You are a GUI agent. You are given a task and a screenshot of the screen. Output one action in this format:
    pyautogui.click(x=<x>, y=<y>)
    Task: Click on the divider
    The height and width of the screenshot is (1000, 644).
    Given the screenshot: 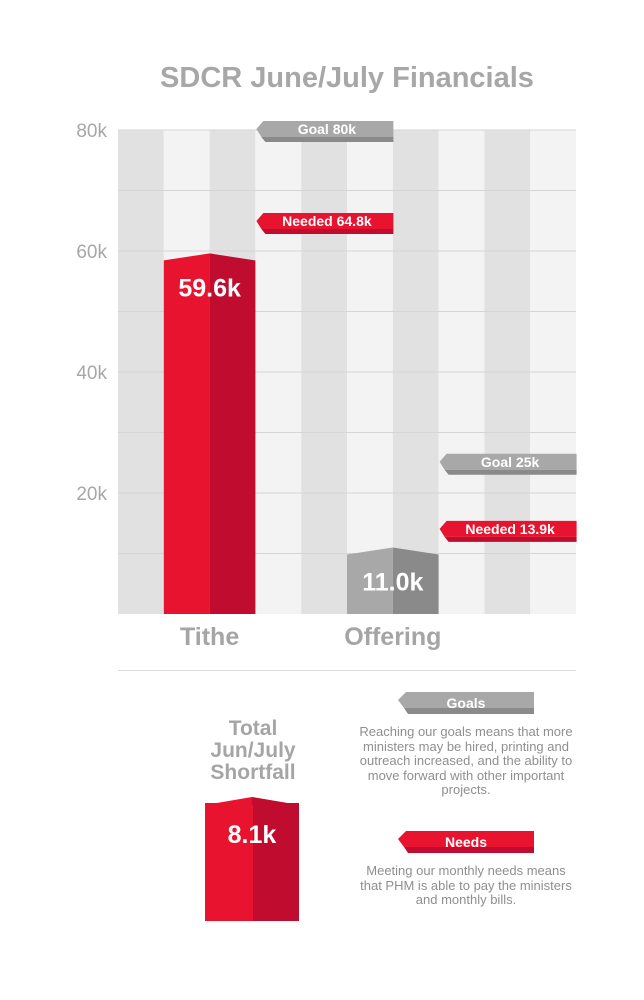 What is the action you would take?
    pyautogui.click(x=347, y=670)
    